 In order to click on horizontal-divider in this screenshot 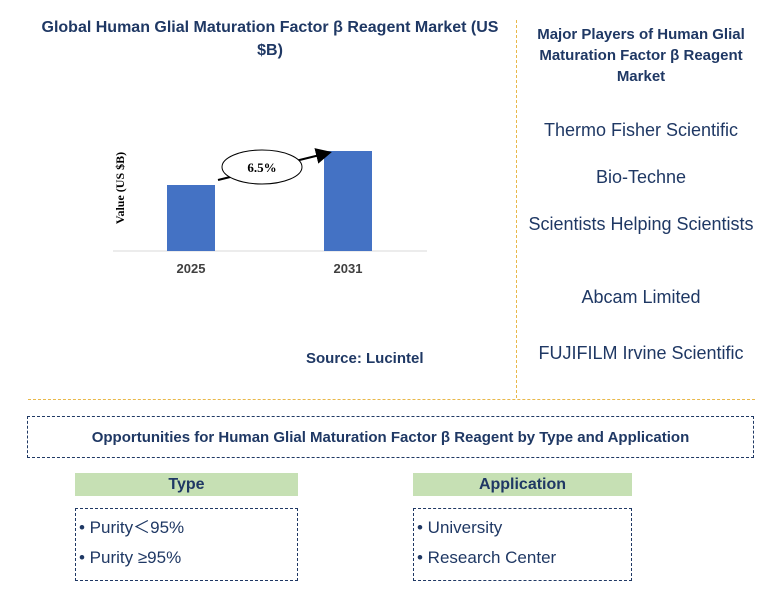, I will do `click(391, 399)`.